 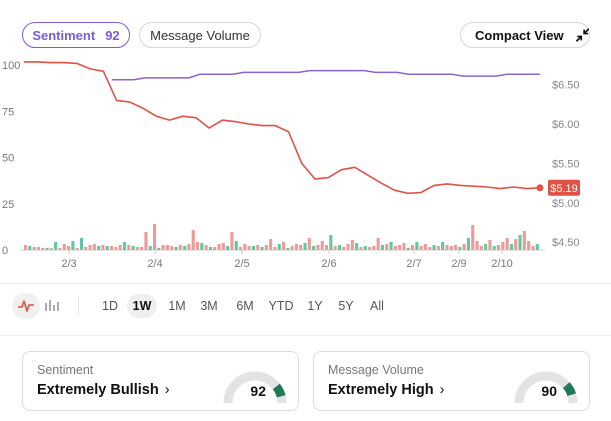 What do you see at coordinates (64, 35) in the screenshot?
I see `sentiment-toggle-label: Sentiment` at bounding box center [64, 35].